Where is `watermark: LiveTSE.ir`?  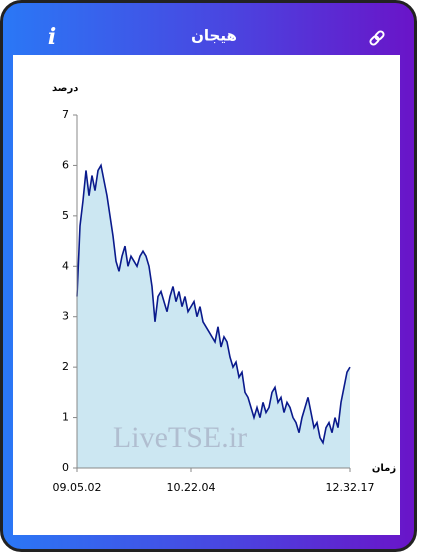
watermark: LiveTSE.ir is located at coordinates (180, 437).